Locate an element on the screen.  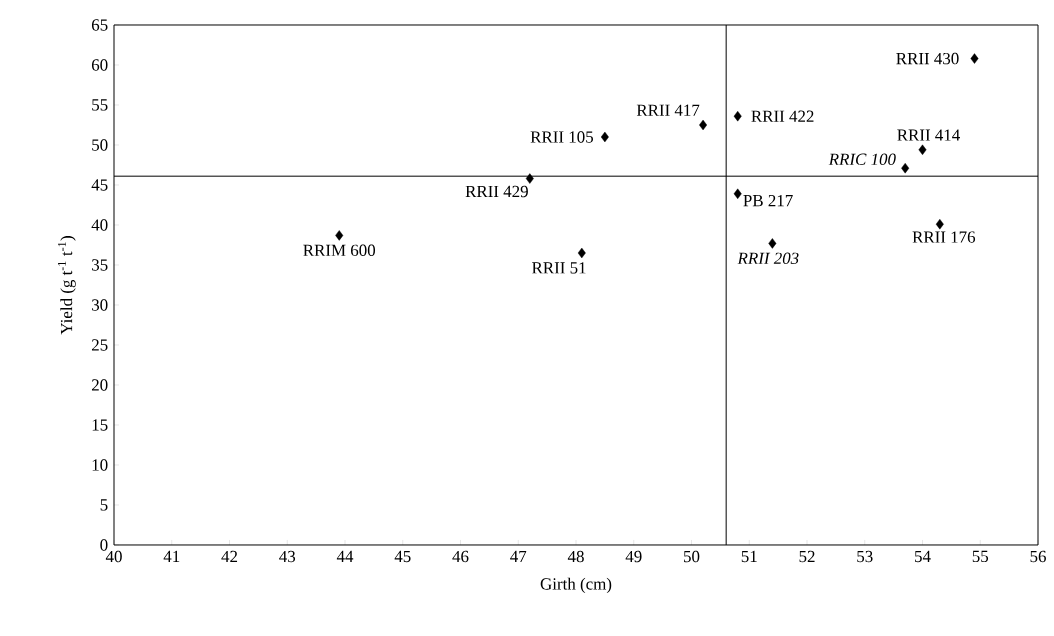
series-label: RRIC 100 is located at coordinates (862, 159).